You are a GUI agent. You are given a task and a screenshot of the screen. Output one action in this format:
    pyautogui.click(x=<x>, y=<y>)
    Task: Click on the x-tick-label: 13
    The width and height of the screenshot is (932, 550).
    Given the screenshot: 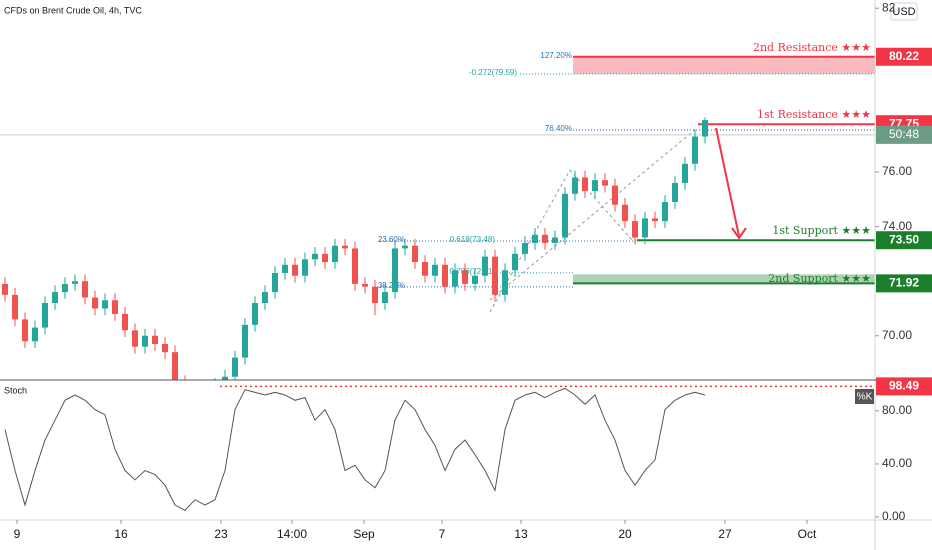 What is the action you would take?
    pyautogui.click(x=521, y=534)
    